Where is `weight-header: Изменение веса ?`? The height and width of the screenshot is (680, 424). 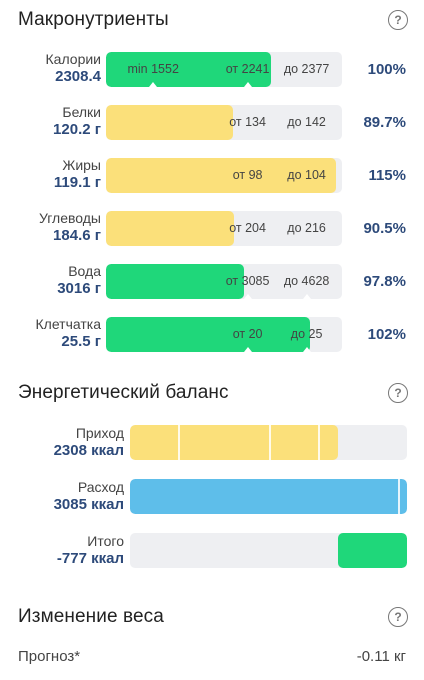
weight-header: Изменение веса ? is located at coordinates (213, 617).